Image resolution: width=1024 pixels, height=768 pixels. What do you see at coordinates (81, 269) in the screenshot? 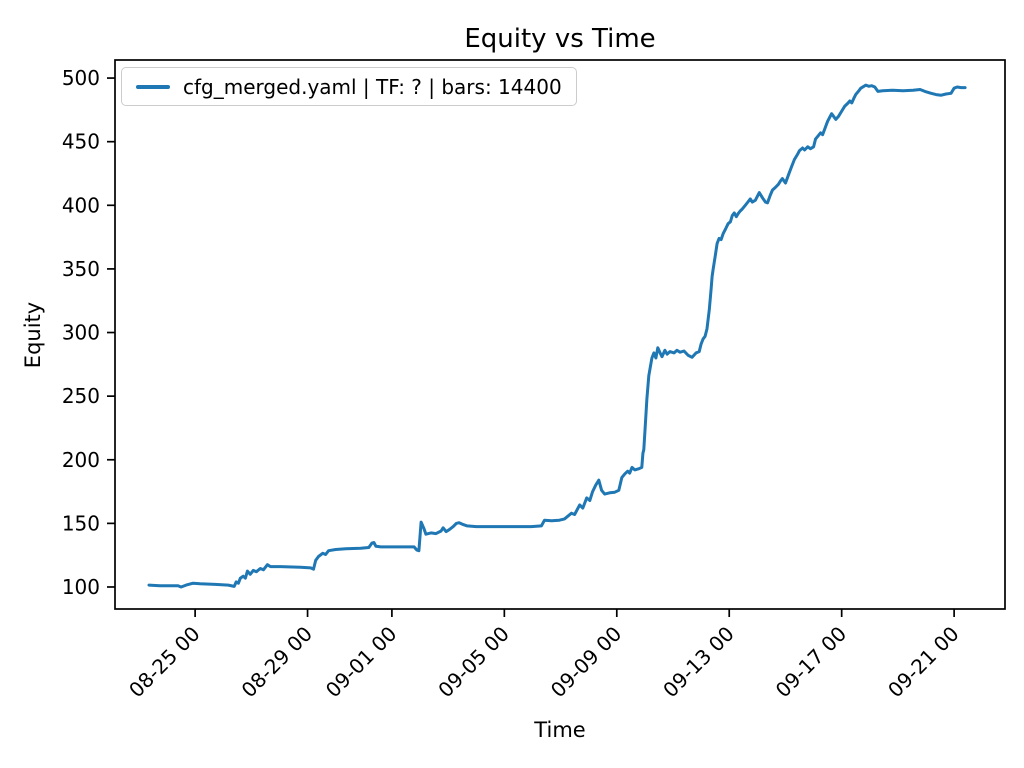
I see `y-tick-label: 350` at bounding box center [81, 269].